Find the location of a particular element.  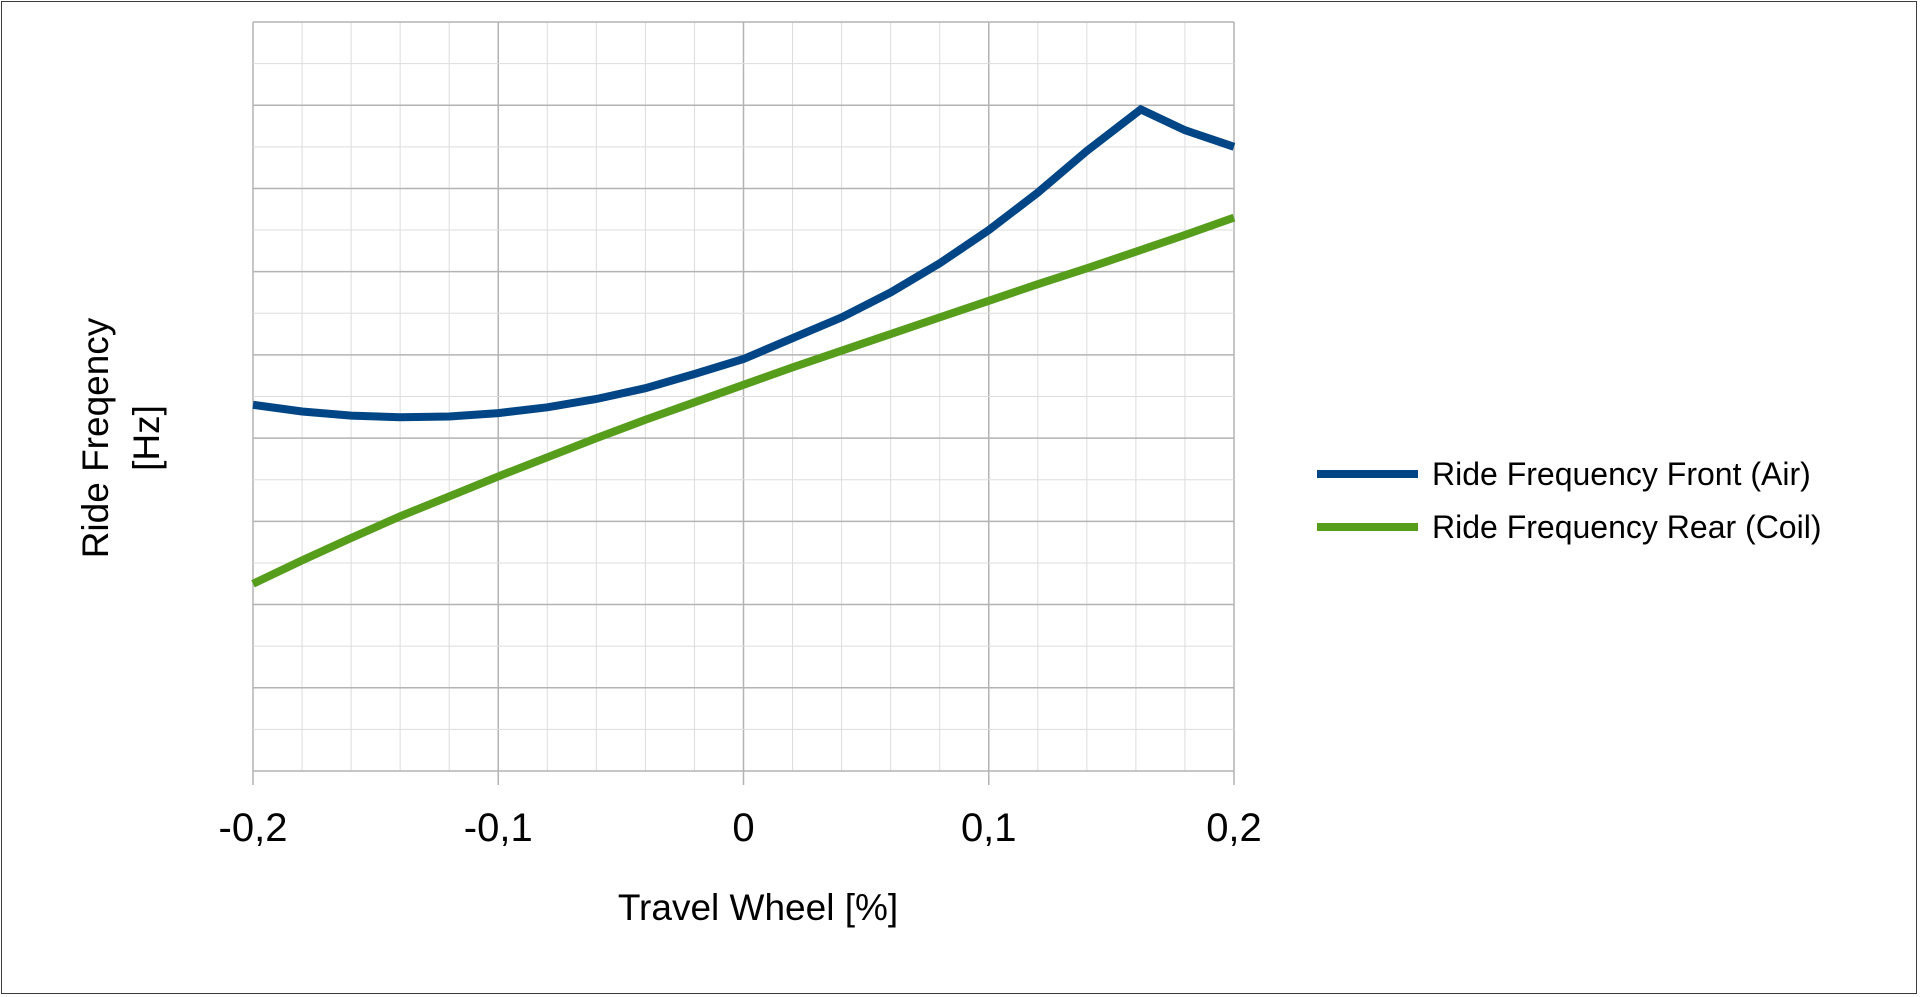

x-axis-title: Travel Wheel [%] is located at coordinates (758, 907).